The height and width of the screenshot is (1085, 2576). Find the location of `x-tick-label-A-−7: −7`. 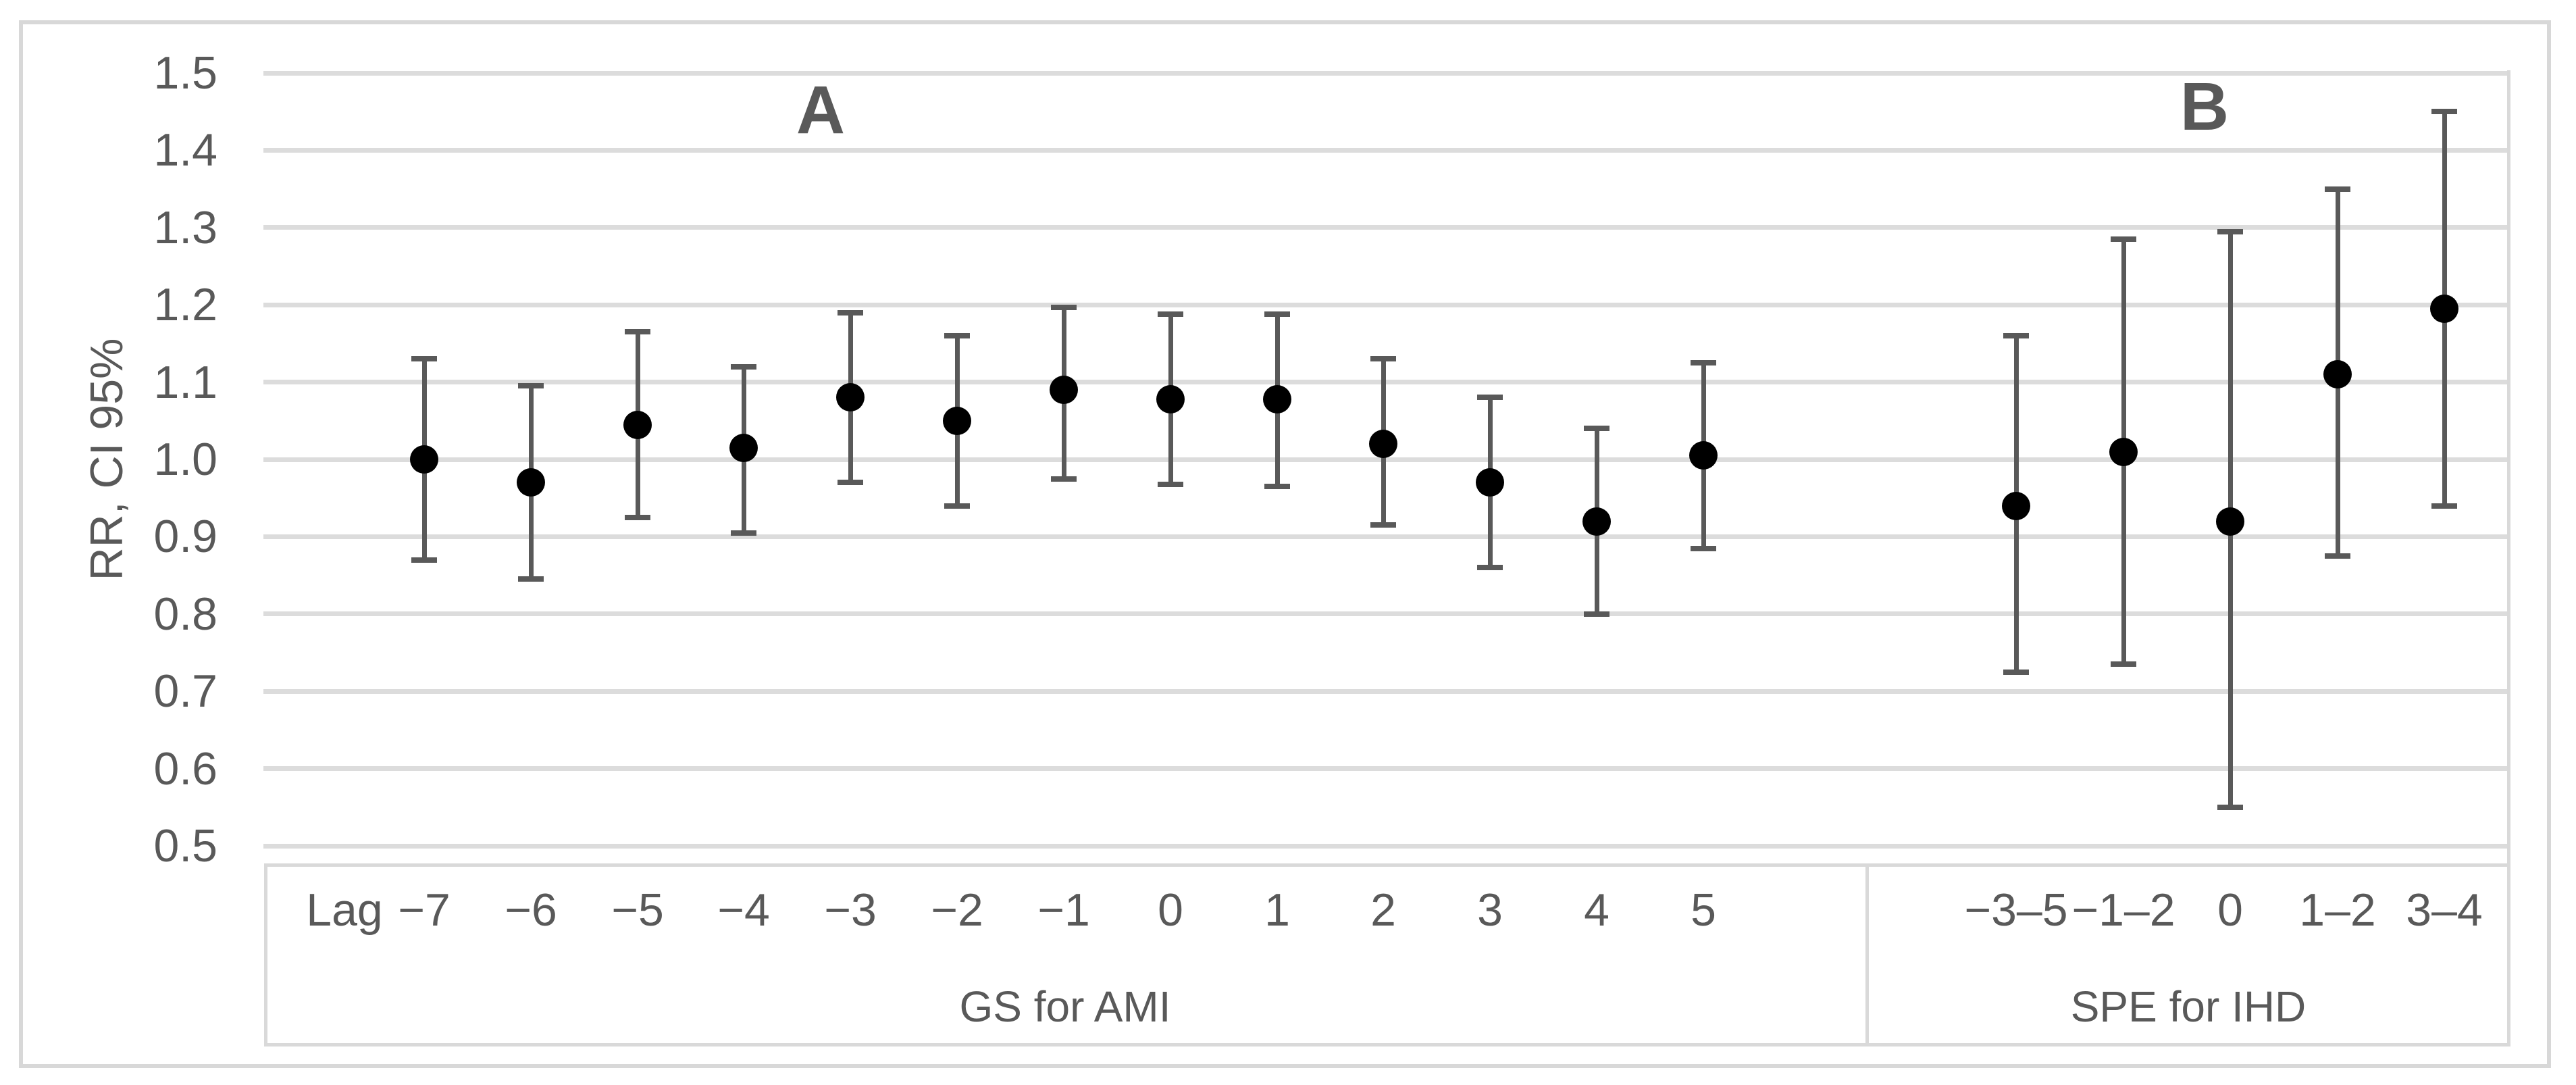

x-tick-label-A-−7: −7 is located at coordinates (424, 910).